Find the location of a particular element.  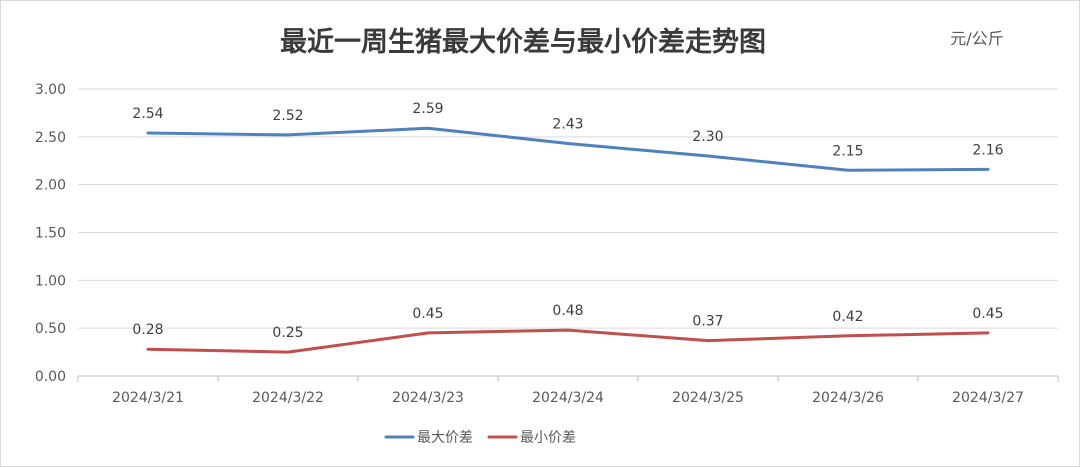

unit-label: 元/公斤 is located at coordinates (976, 38).